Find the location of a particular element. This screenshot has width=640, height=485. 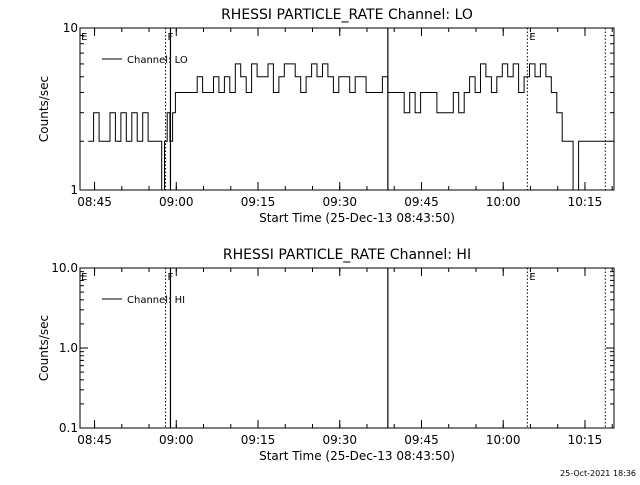

y-tick-label: 10.0 is located at coordinates (64, 268).